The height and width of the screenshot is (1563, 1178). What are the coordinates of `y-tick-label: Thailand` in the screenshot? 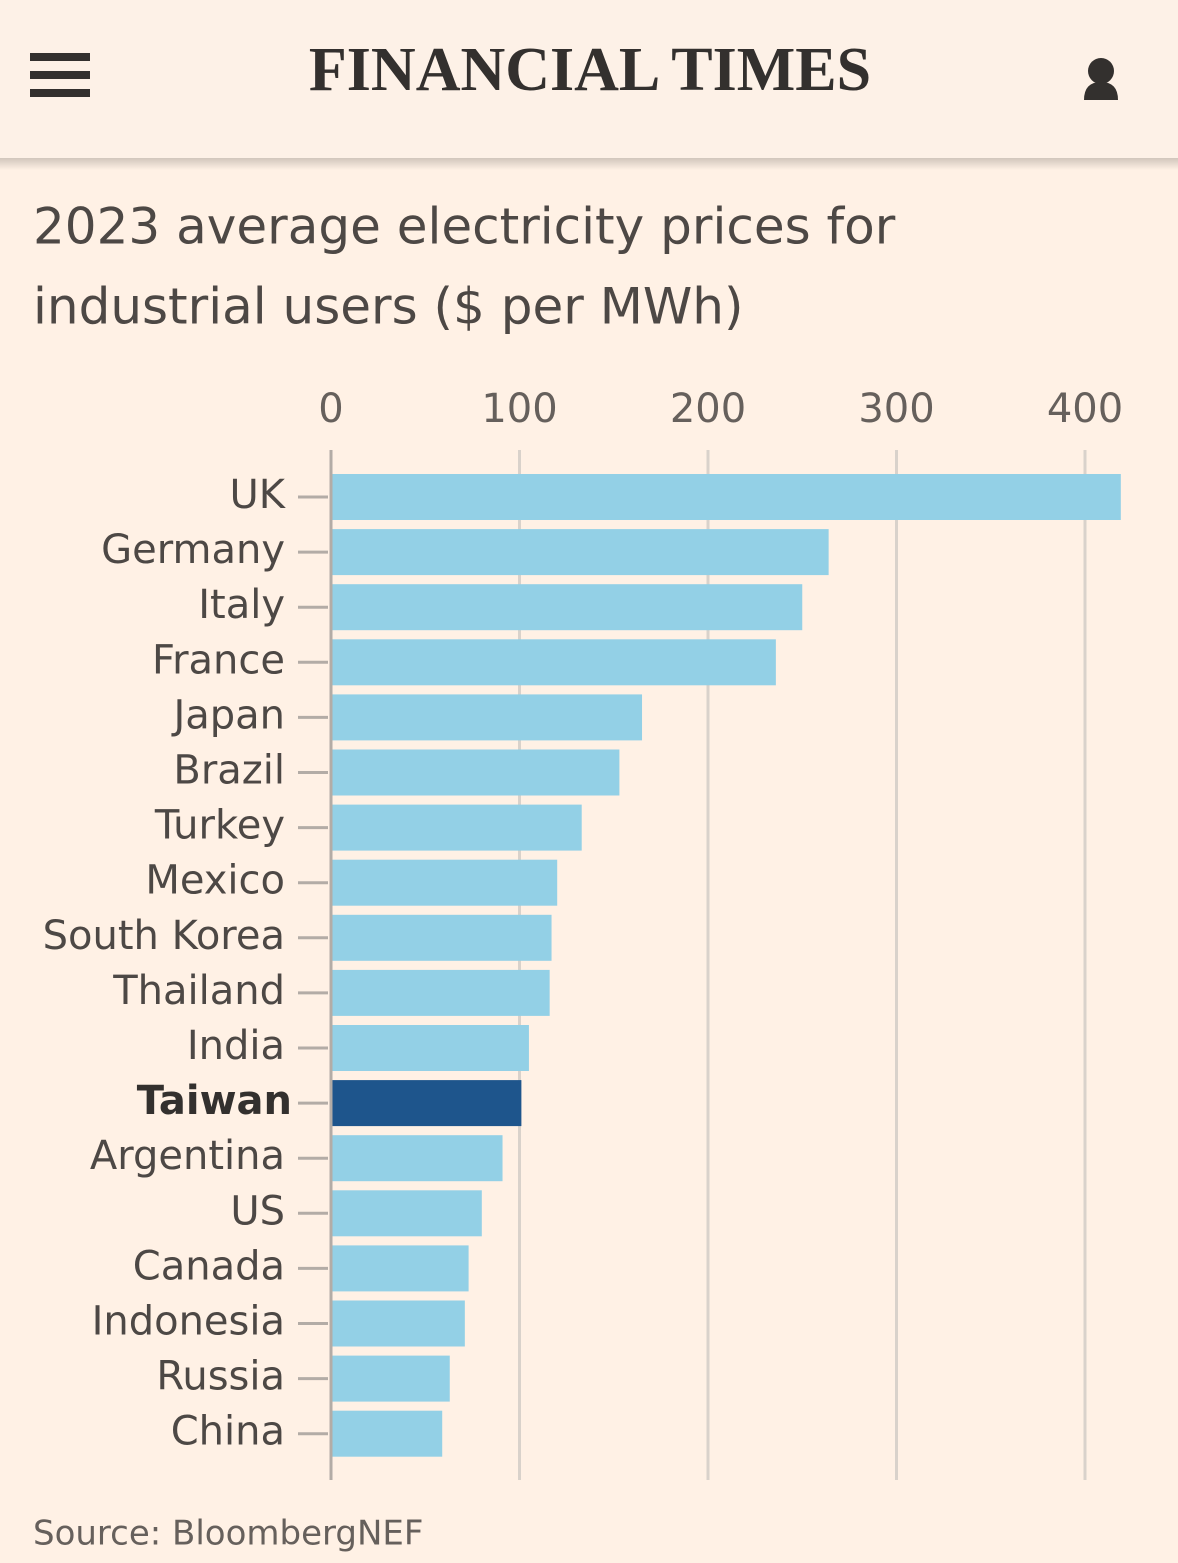 It's located at (198, 991).